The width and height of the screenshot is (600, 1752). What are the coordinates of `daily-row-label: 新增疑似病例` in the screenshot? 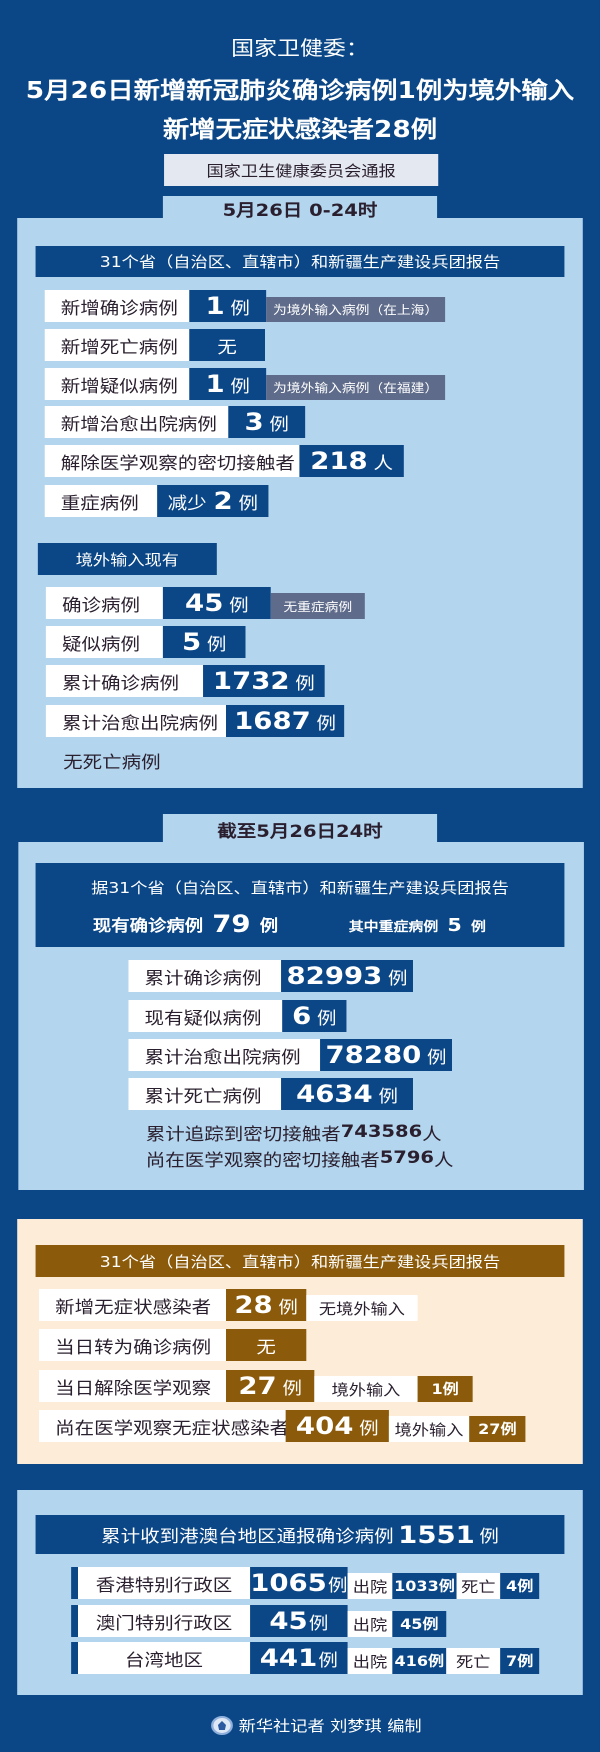 It's located at (117, 384).